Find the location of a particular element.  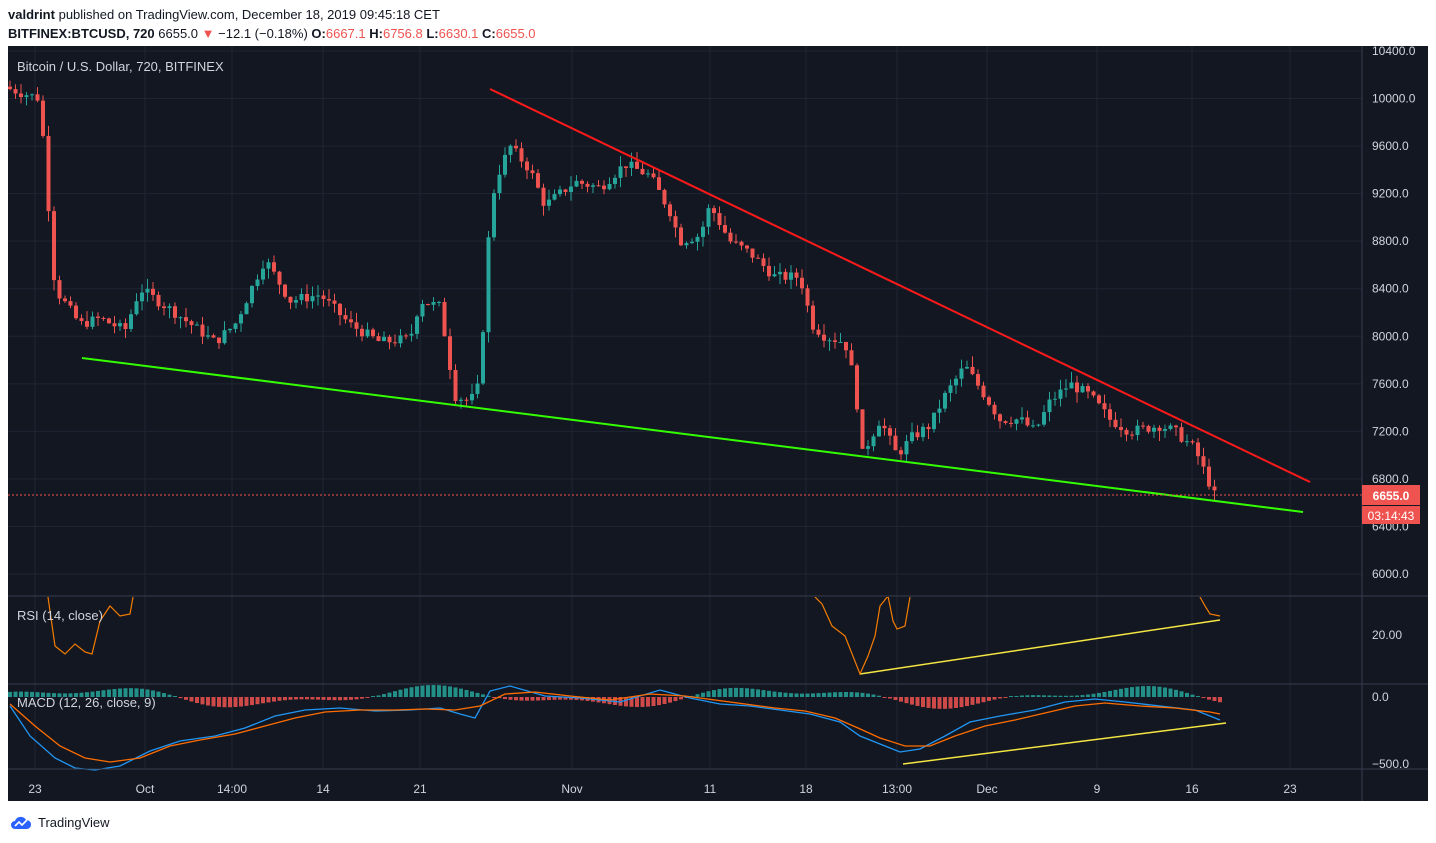

high-value: 6756.8 is located at coordinates (402, 33).